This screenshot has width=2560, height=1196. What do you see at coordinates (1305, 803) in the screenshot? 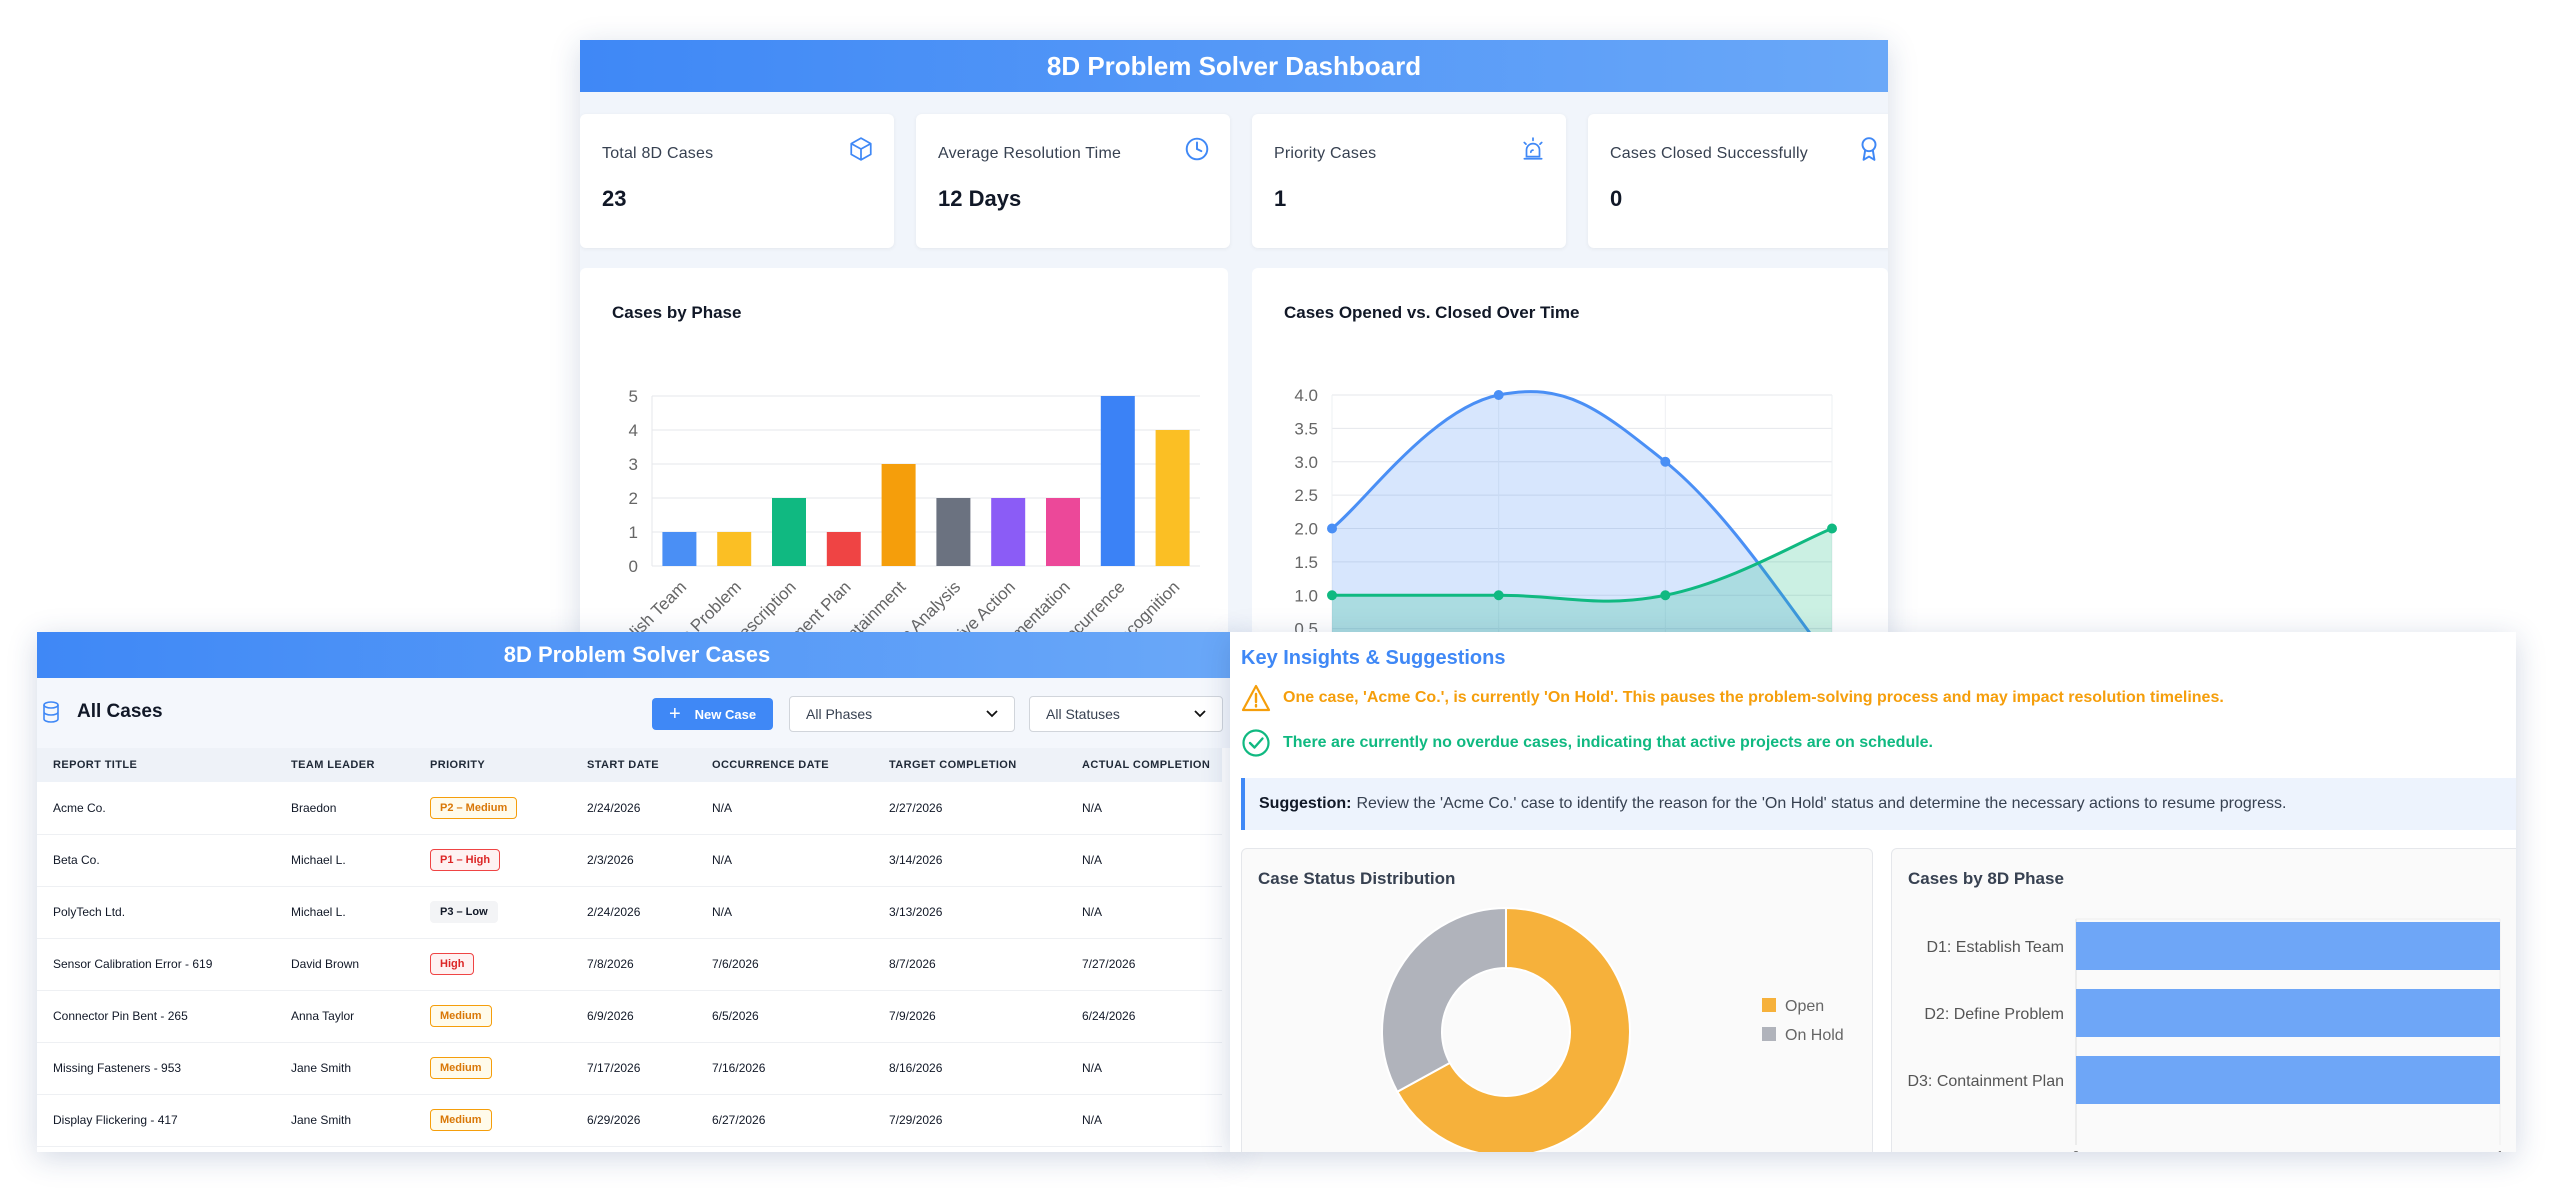
I see `suggestion-label: Suggestion:` at bounding box center [1305, 803].